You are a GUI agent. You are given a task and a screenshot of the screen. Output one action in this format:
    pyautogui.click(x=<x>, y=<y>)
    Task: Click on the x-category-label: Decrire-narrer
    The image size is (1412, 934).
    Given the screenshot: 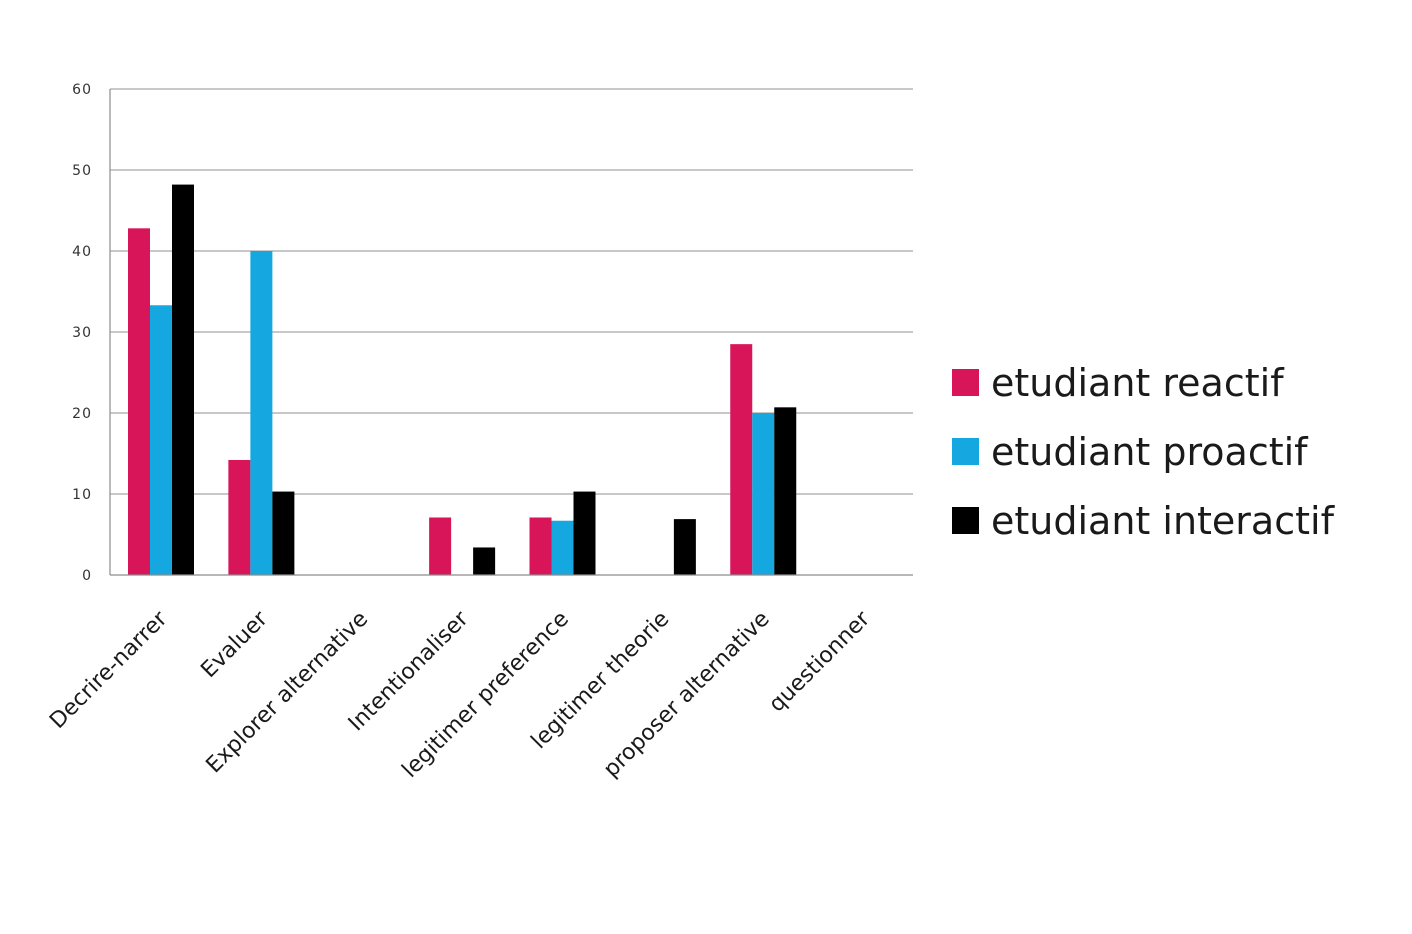 What is the action you would take?
    pyautogui.click(x=109, y=670)
    